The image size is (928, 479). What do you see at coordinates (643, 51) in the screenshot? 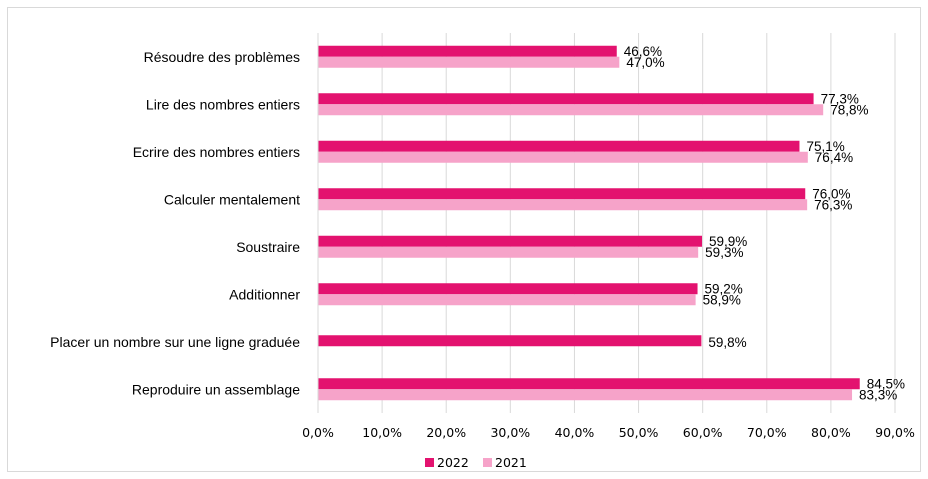
I see `data-label-2022: 46,6%` at bounding box center [643, 51].